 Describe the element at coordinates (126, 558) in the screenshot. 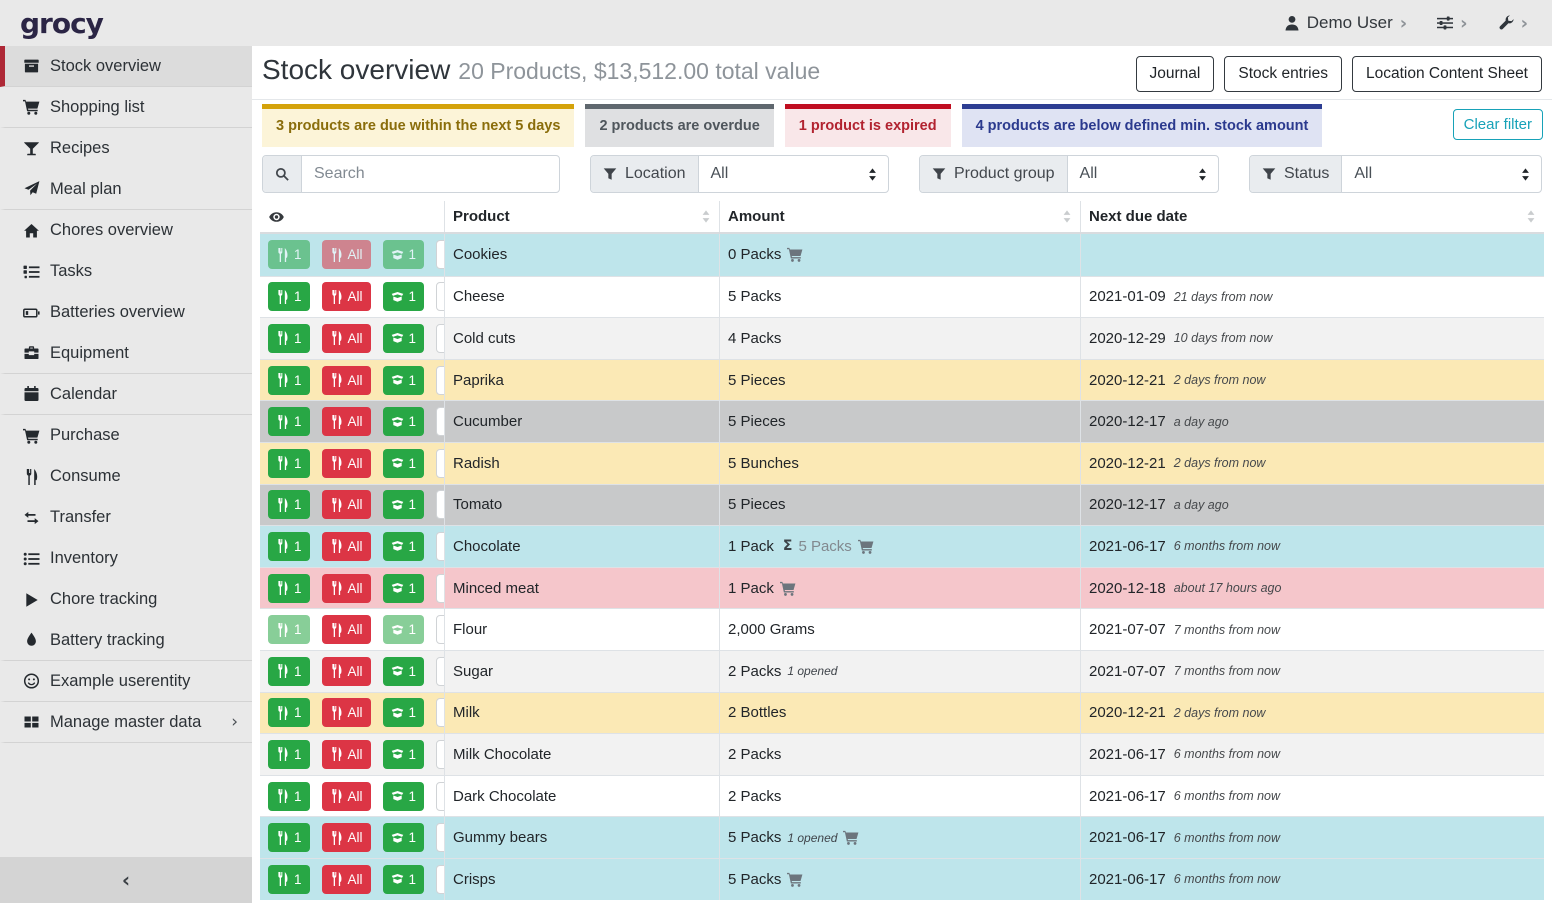

I see `sidebar-item-inventory: Inventory ›` at that location.